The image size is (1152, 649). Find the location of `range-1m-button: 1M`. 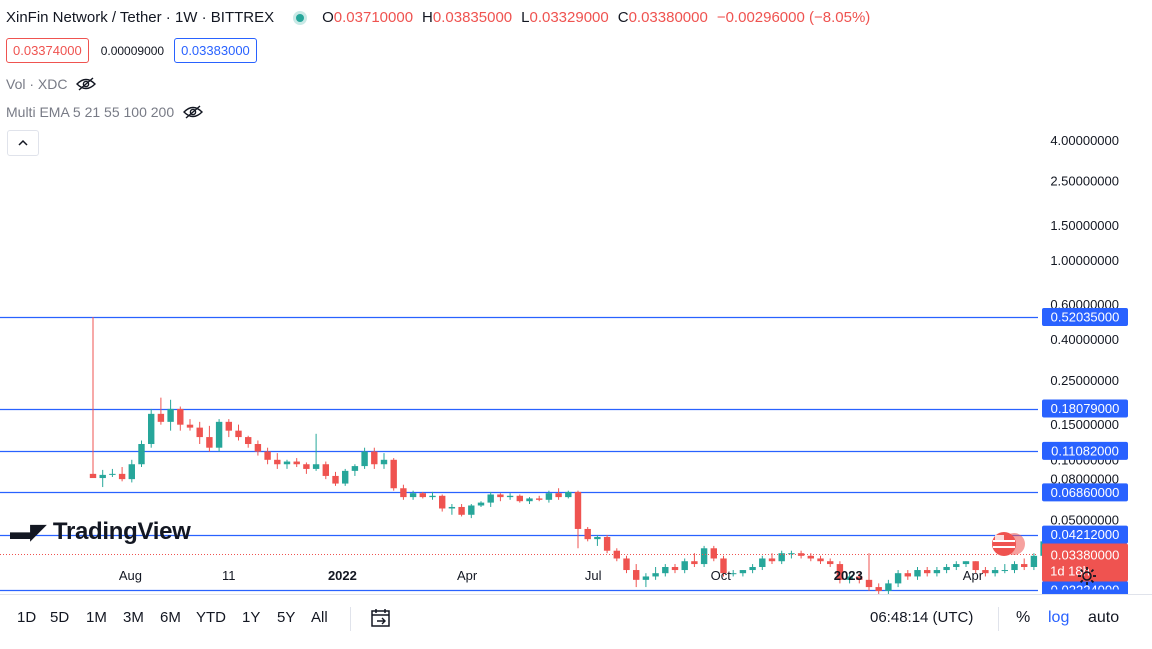

range-1m-button: 1M is located at coordinates (96, 617).